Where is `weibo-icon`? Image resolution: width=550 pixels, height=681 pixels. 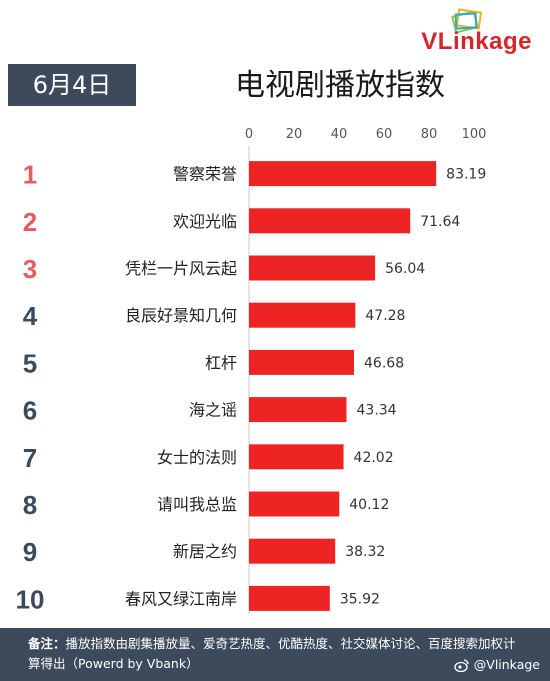
weibo-icon is located at coordinates (461, 665).